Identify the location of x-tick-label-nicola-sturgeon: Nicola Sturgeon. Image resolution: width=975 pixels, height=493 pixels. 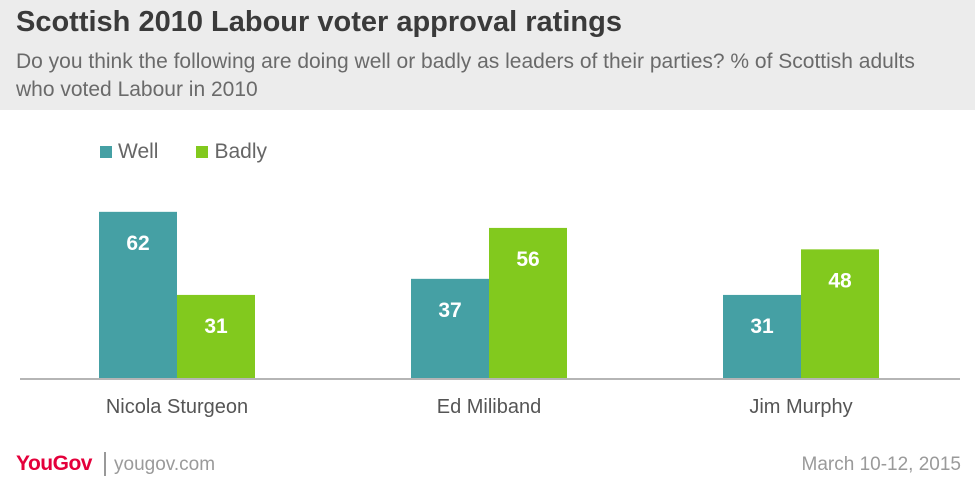
(177, 407).